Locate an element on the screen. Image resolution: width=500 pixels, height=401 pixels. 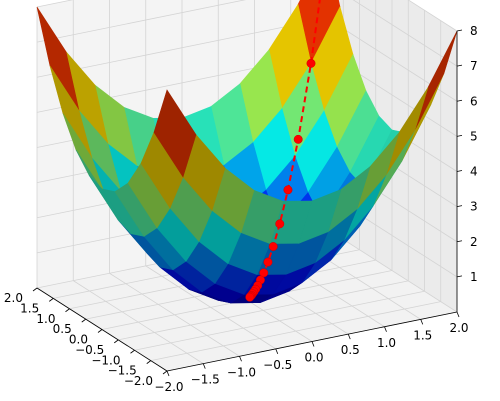
x-tick-label: −2.0 is located at coordinates (138, 381).